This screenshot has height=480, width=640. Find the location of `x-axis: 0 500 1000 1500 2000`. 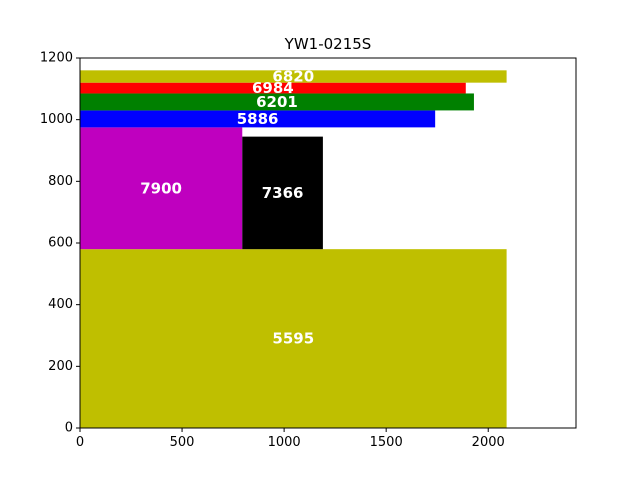

x-axis: 0 500 1000 1500 2000 is located at coordinates (290, 439).